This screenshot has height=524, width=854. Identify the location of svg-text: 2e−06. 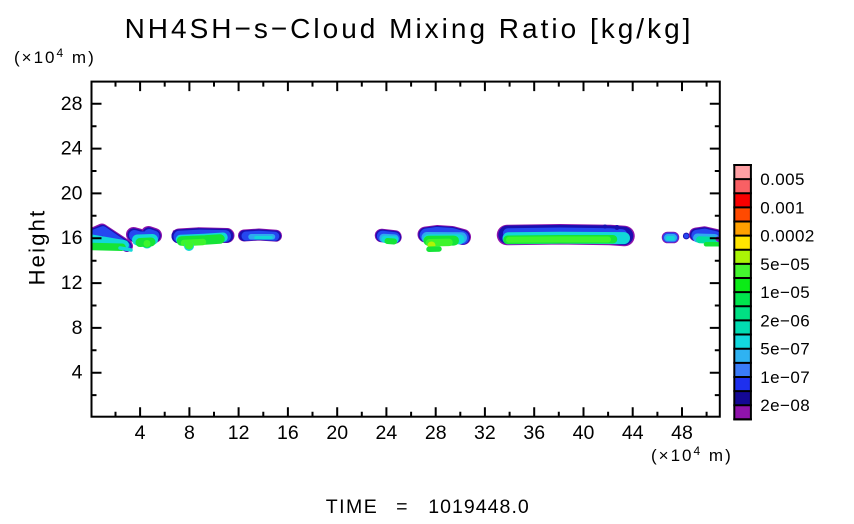
(785, 320).